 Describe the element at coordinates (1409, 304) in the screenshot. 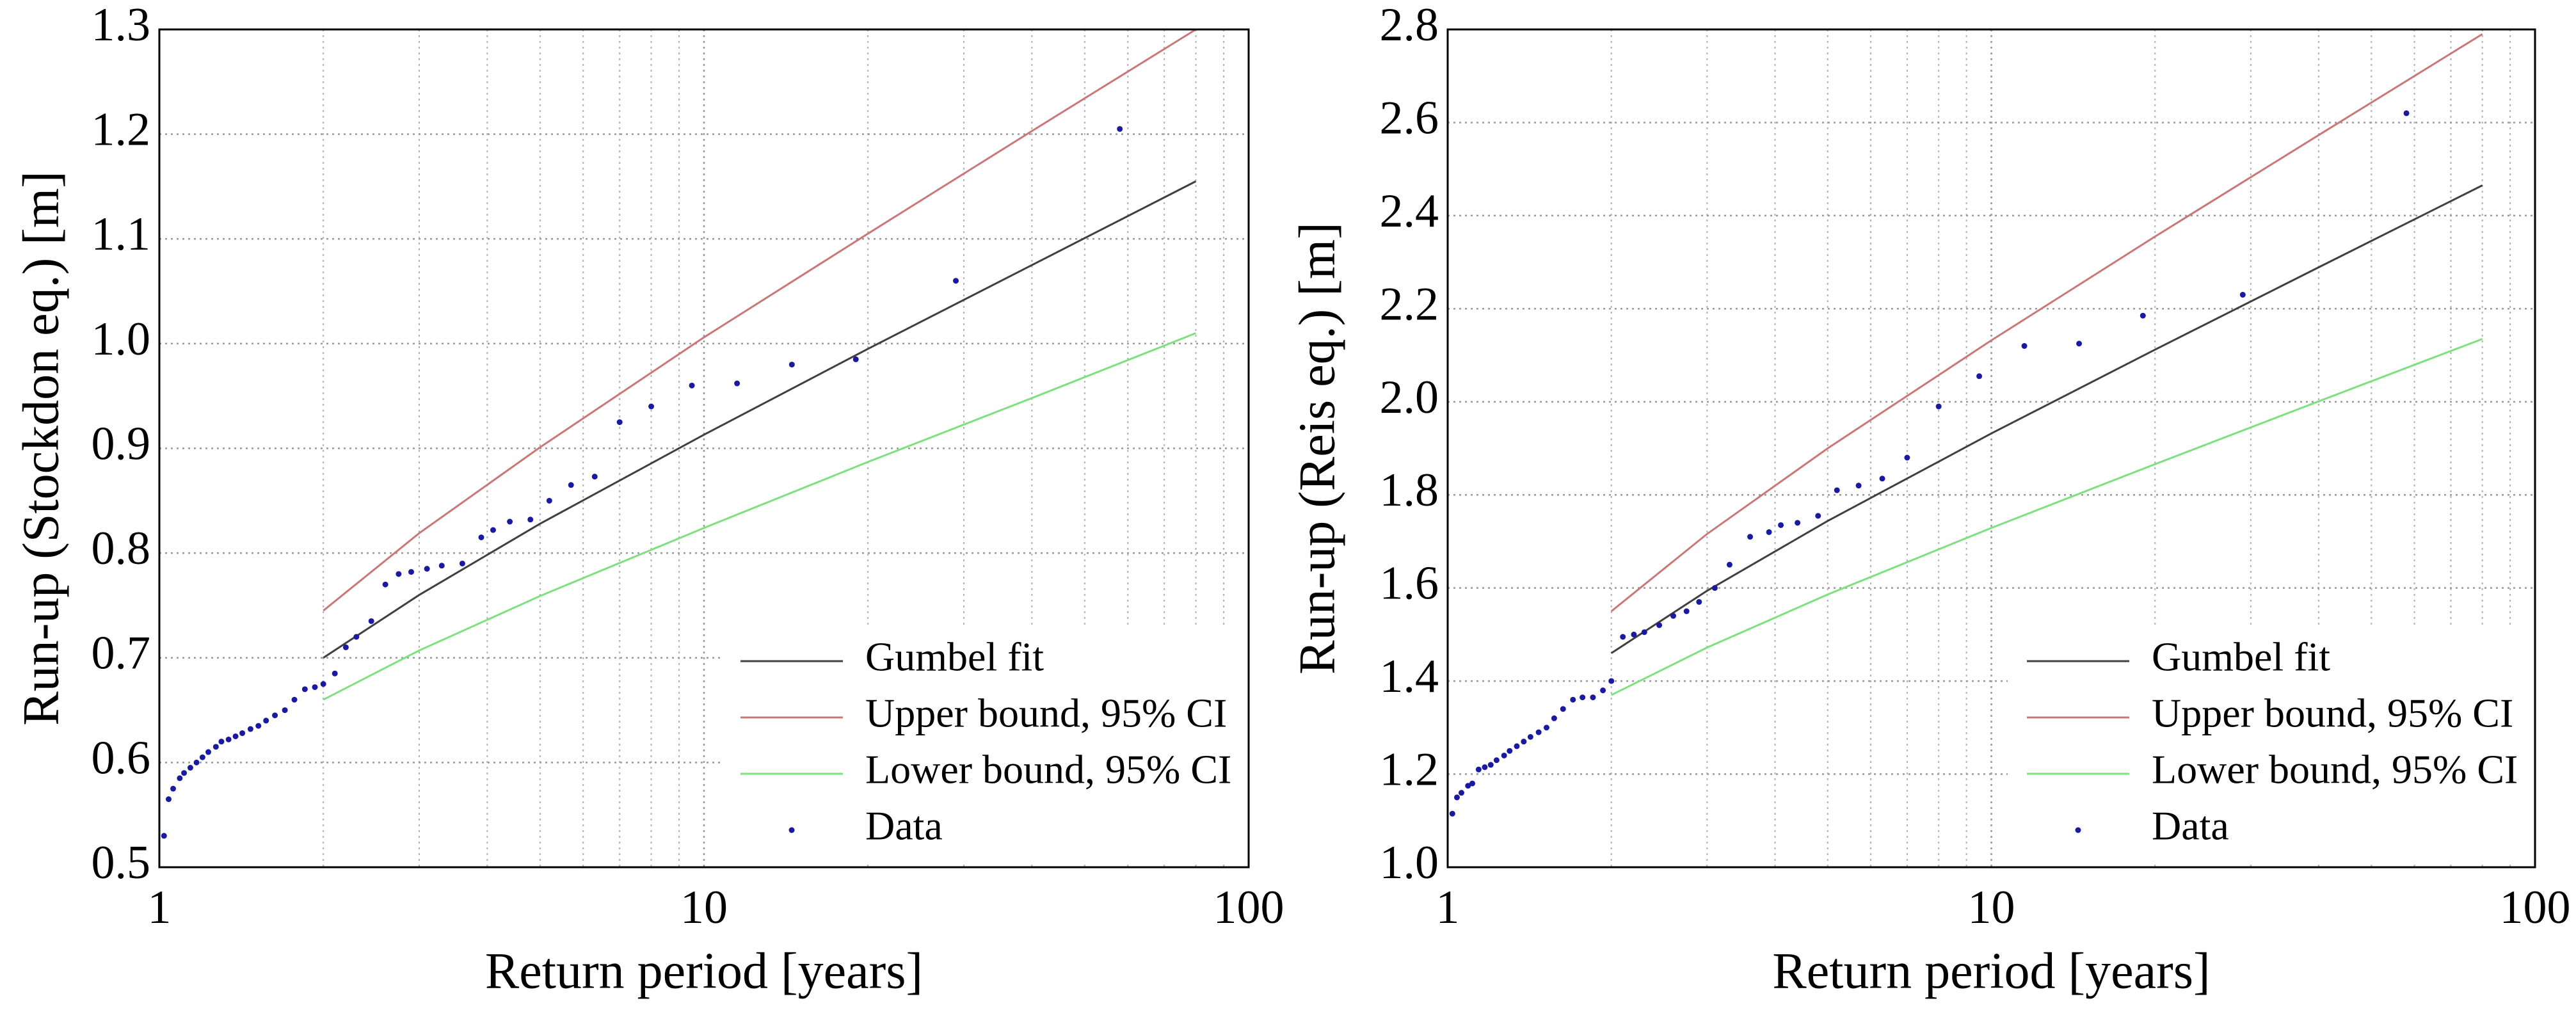

I see `y-tick-label: 2.2` at that location.